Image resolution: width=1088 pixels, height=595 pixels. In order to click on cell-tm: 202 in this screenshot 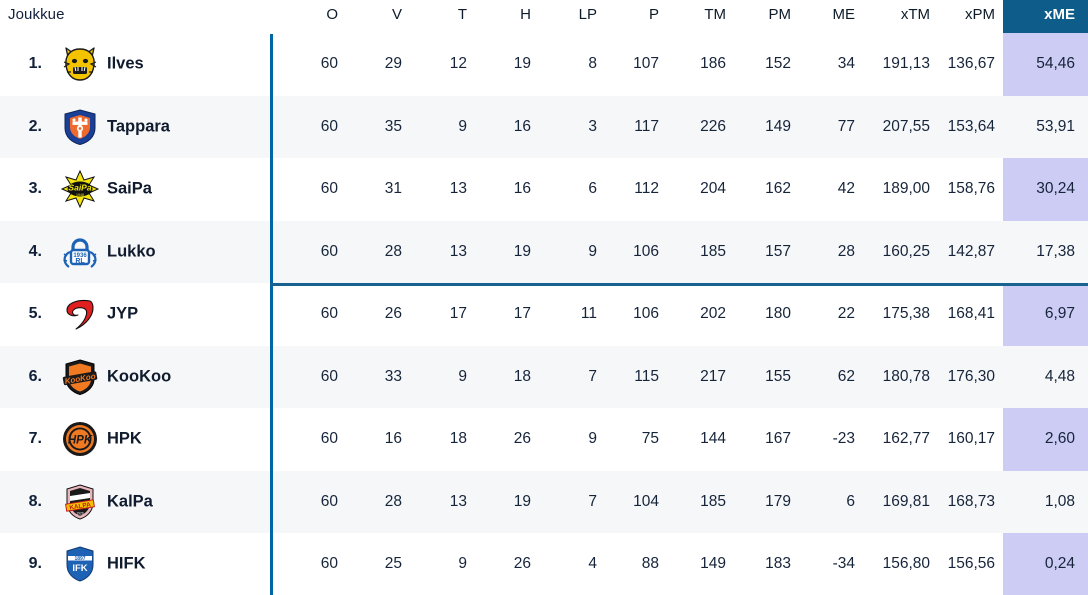, I will do `click(713, 314)`.